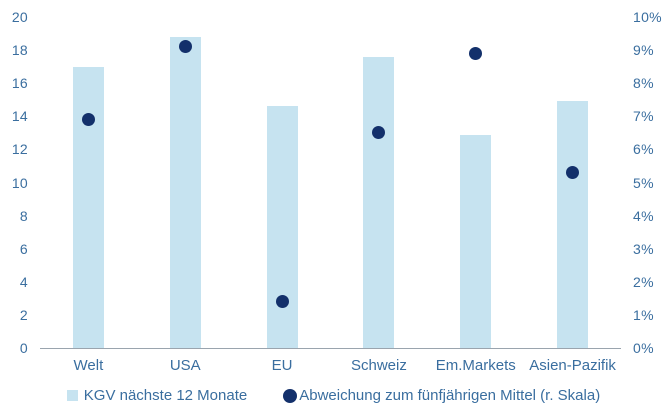 The image size is (667, 412). Describe the element at coordinates (23, 281) in the screenshot. I see `left-axis-tick-label: 4` at that location.